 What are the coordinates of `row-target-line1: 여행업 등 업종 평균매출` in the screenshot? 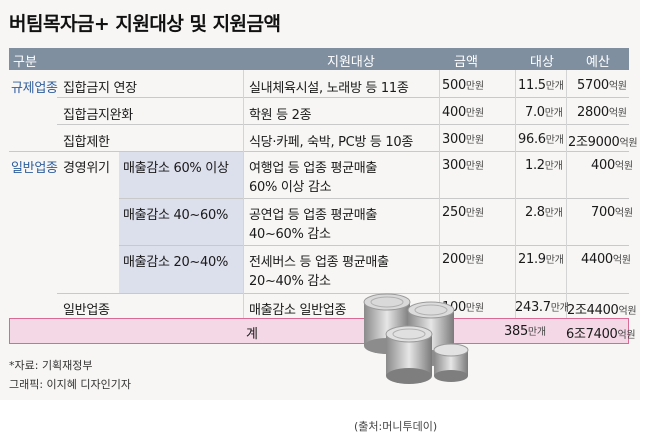 It's located at (313, 168).